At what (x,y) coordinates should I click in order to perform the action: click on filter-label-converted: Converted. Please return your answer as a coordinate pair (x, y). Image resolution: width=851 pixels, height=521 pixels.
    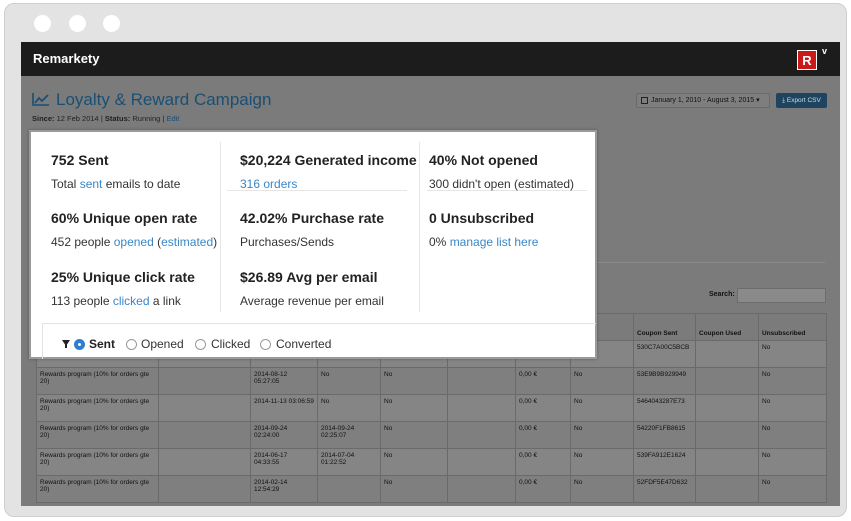
    Looking at the image, I should click on (304, 344).